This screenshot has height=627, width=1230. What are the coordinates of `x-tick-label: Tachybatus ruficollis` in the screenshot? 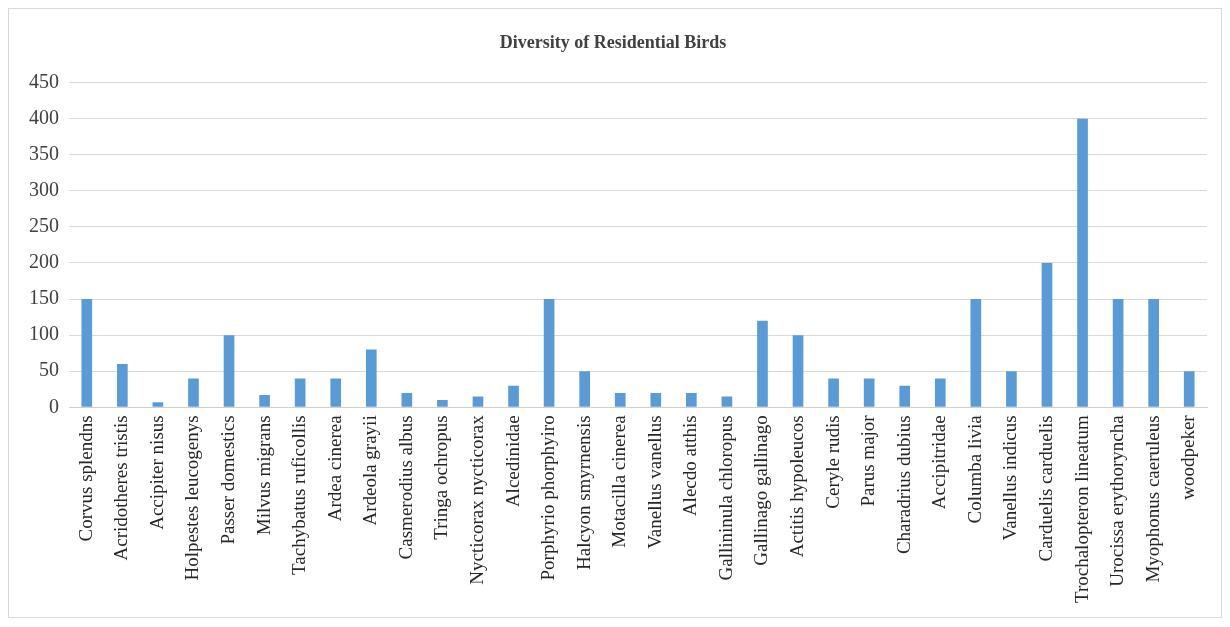 It's located at (299, 495).